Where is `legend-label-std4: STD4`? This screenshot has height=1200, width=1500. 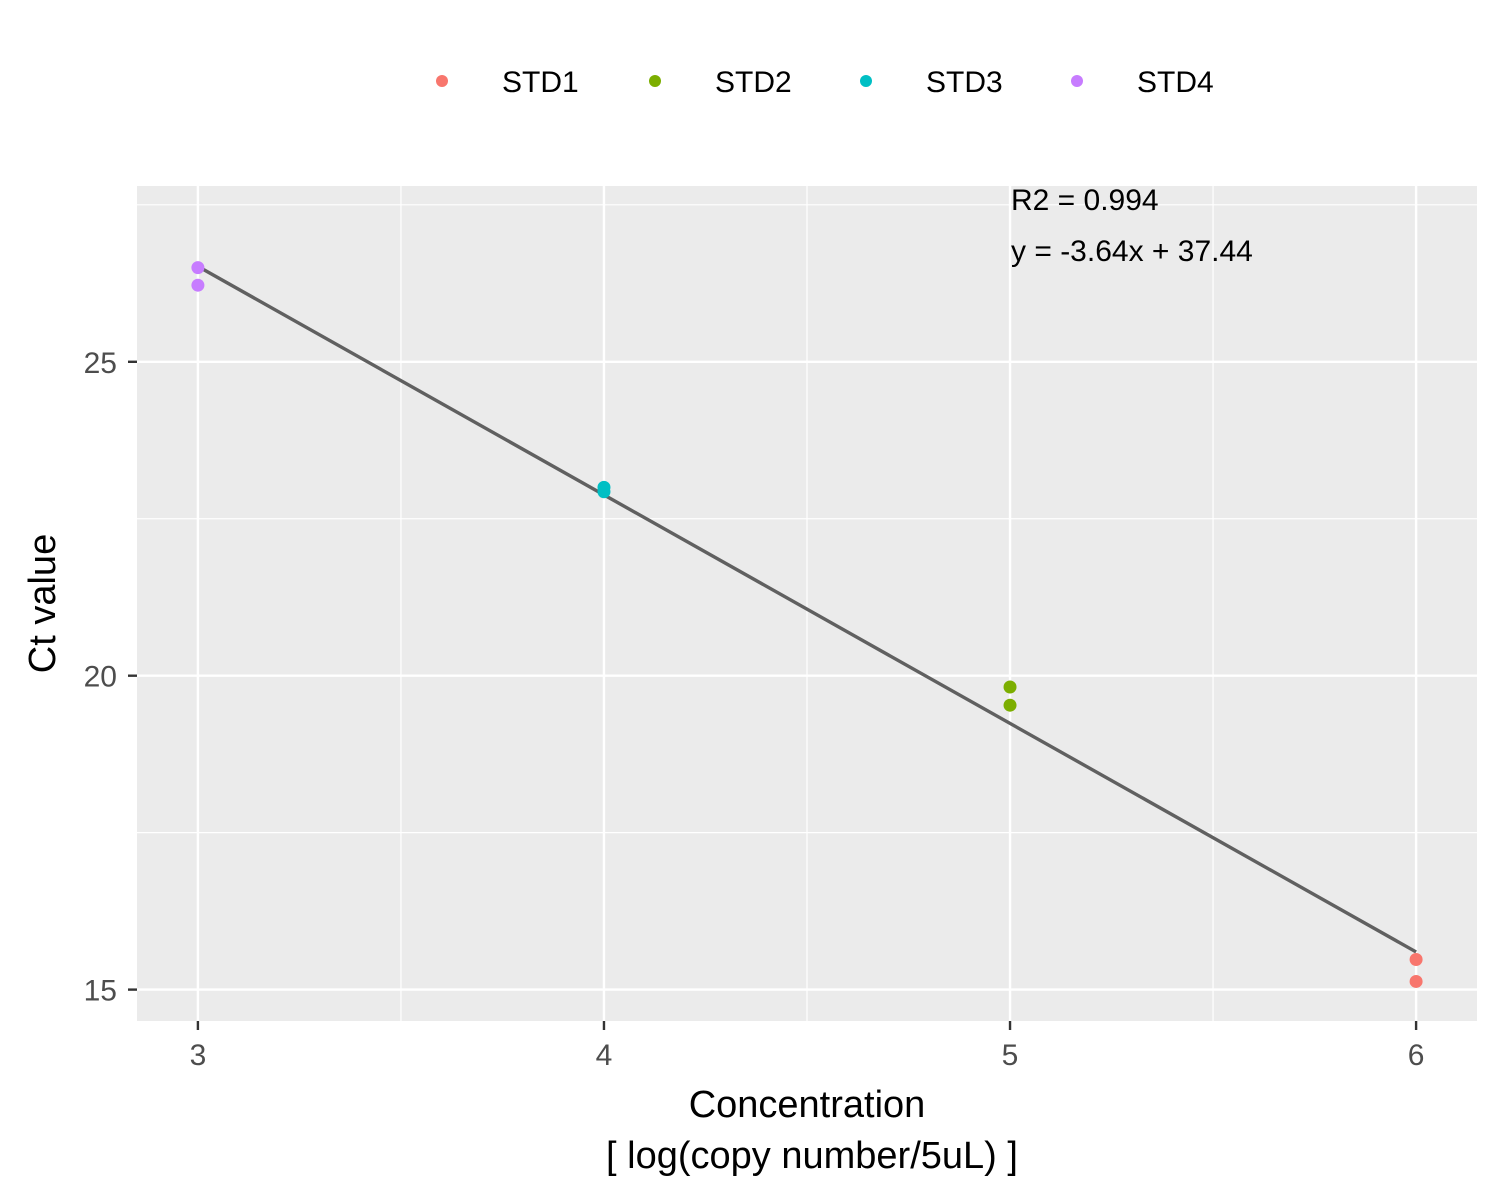 legend-label-std4: STD4 is located at coordinates (1175, 82).